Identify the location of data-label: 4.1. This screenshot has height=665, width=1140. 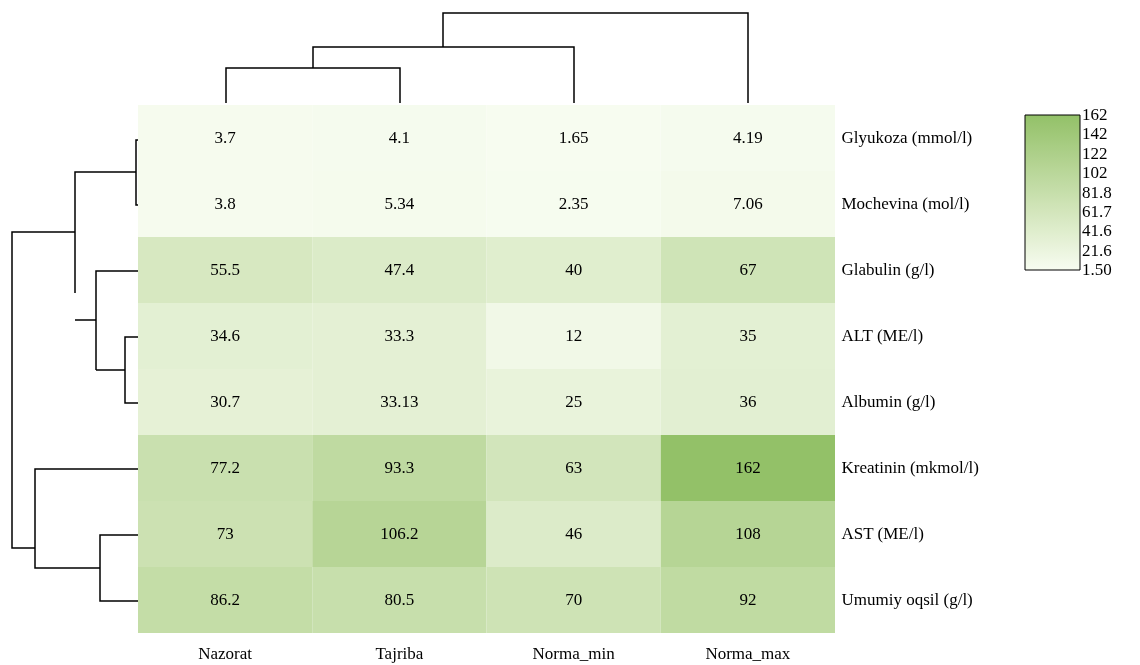
(399, 137).